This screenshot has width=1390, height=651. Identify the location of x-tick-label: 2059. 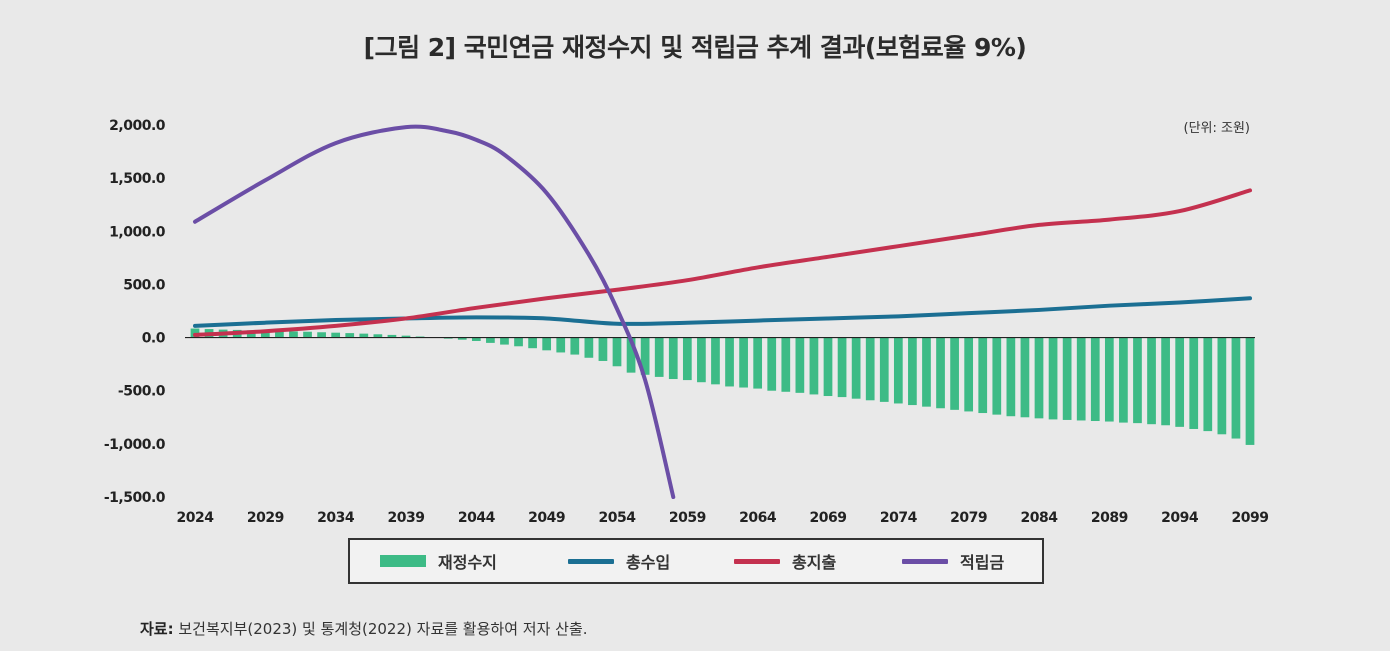
(687, 518).